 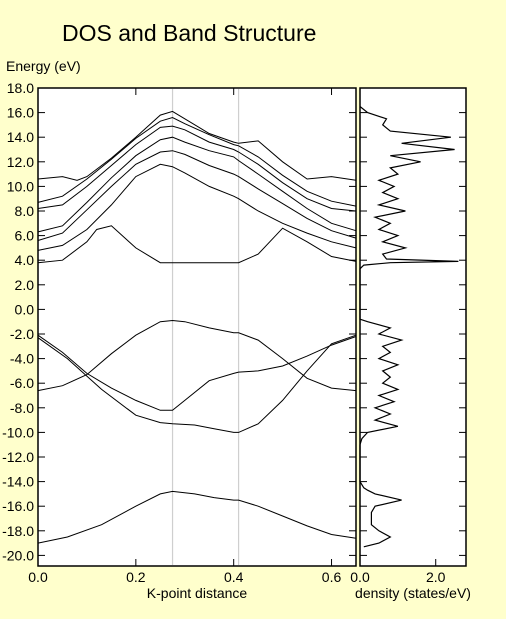 I want to click on y-tick-label-16: -14.0, so click(x=18, y=482).